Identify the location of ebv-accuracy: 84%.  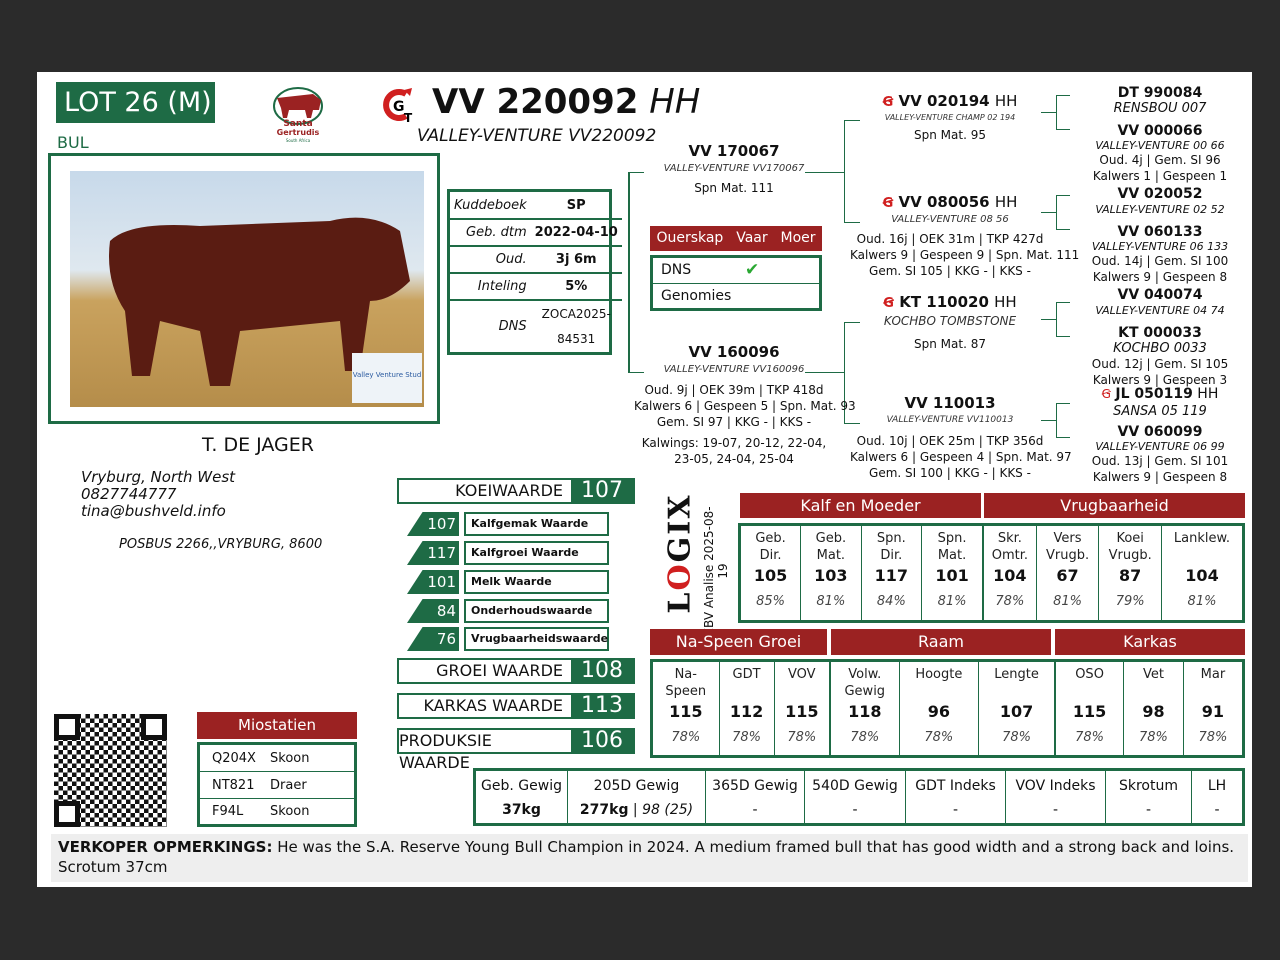
(891, 607).